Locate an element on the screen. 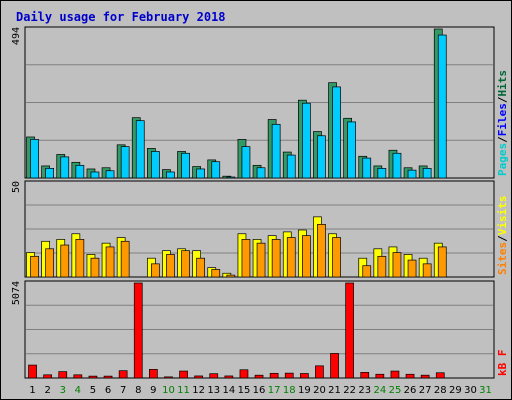  x-tick-label: 11 is located at coordinates (183, 390).